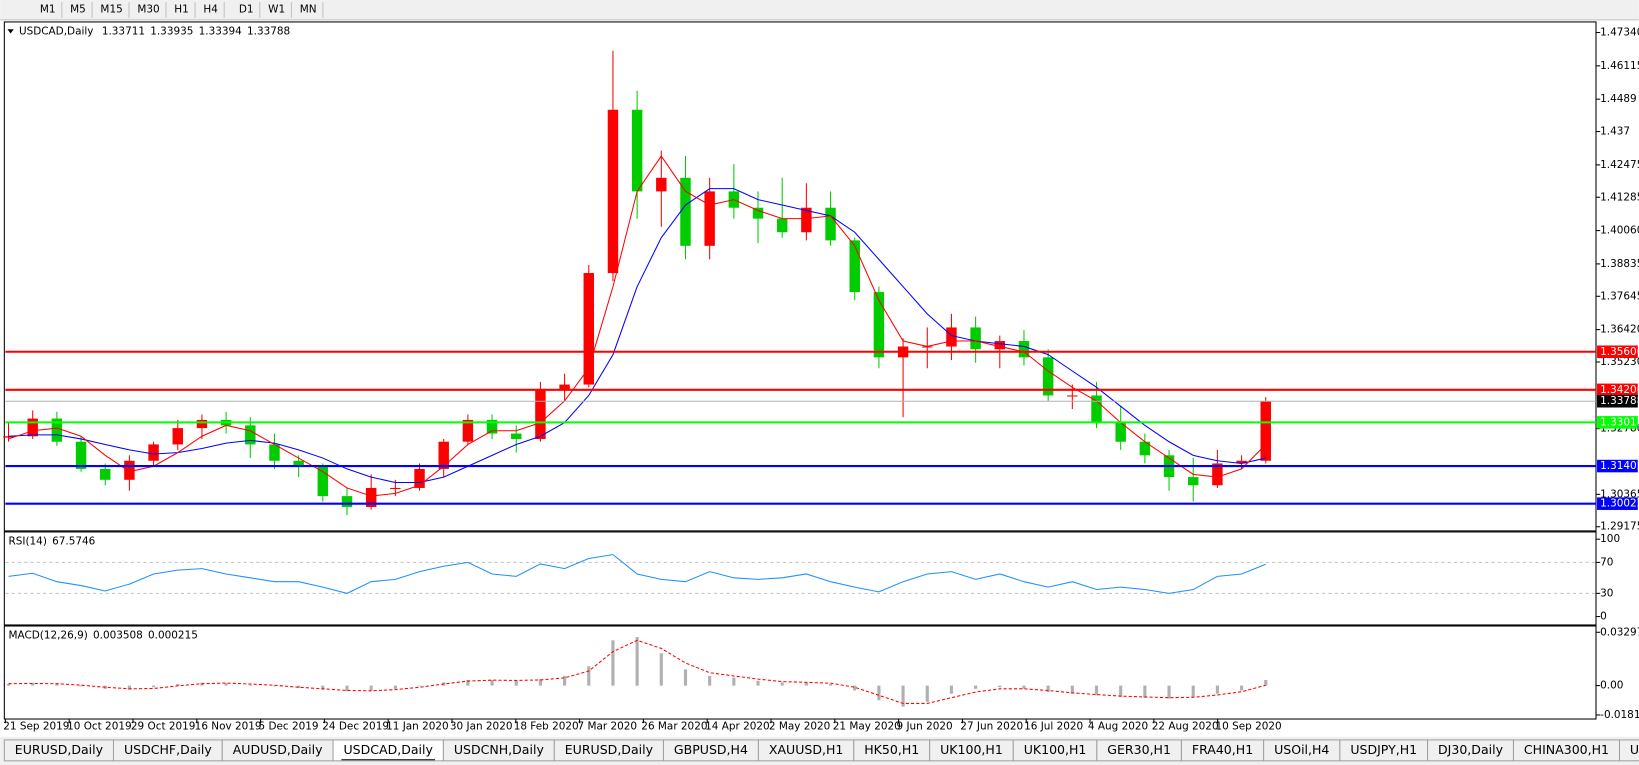 This screenshot has width=1639, height=765. I want to click on chart-tab: HK50,H1, so click(892, 750).